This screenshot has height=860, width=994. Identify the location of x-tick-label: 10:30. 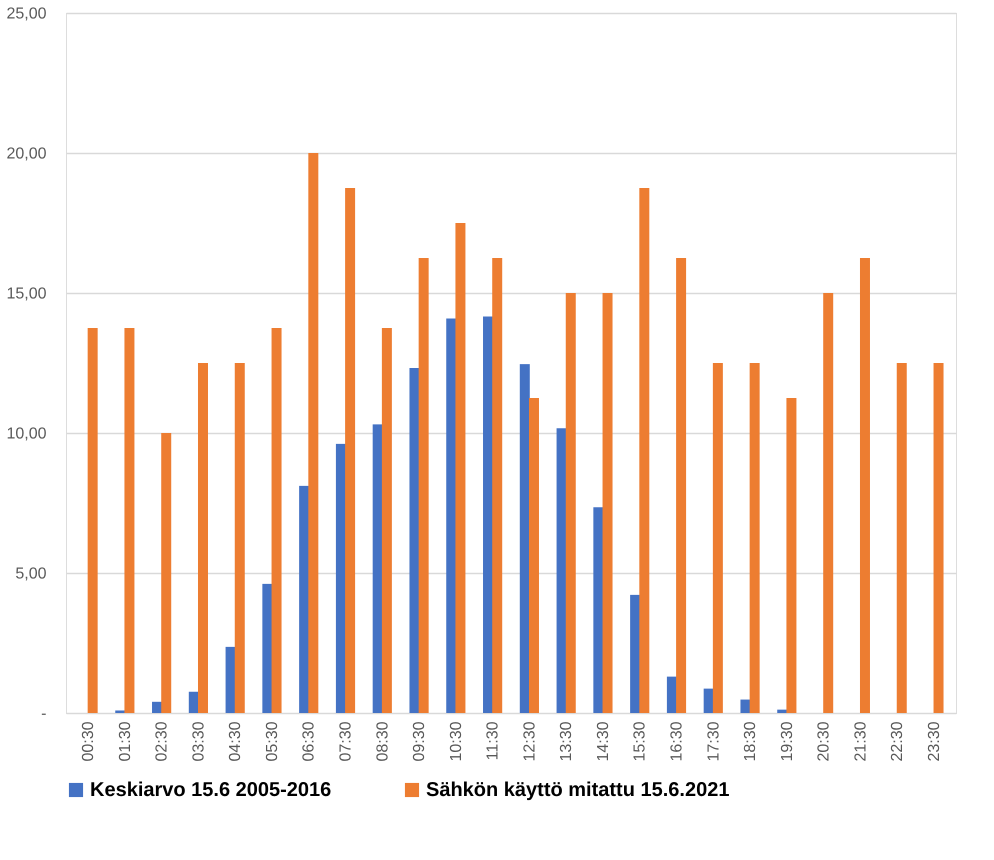
(456, 741).